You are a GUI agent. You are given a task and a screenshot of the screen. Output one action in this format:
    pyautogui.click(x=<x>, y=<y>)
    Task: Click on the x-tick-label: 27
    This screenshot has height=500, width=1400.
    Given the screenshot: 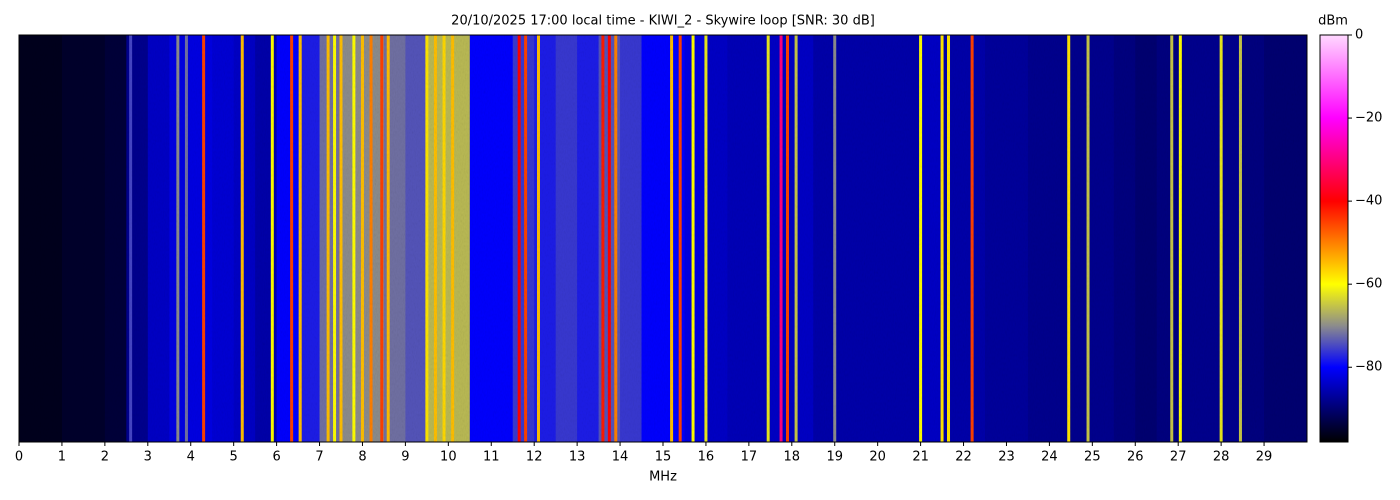 What is the action you would take?
    pyautogui.click(x=1178, y=457)
    